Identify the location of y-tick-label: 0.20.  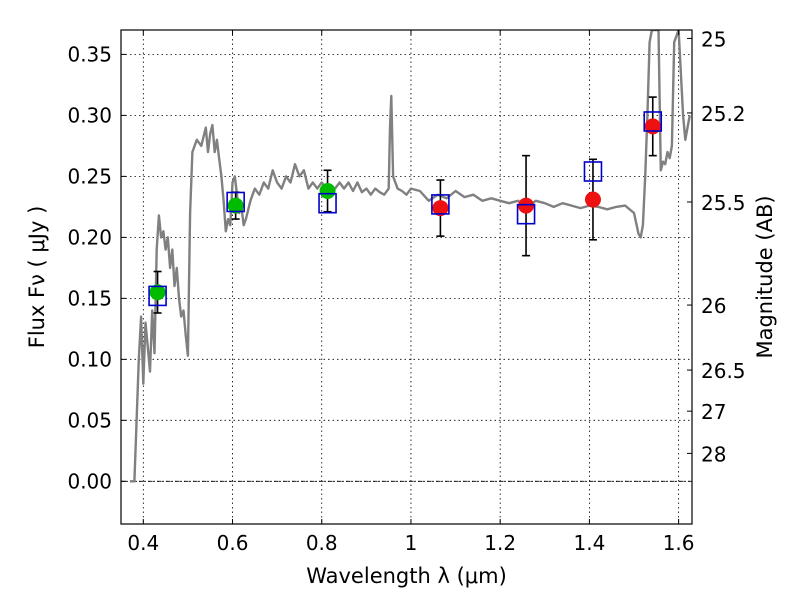
(89, 237).